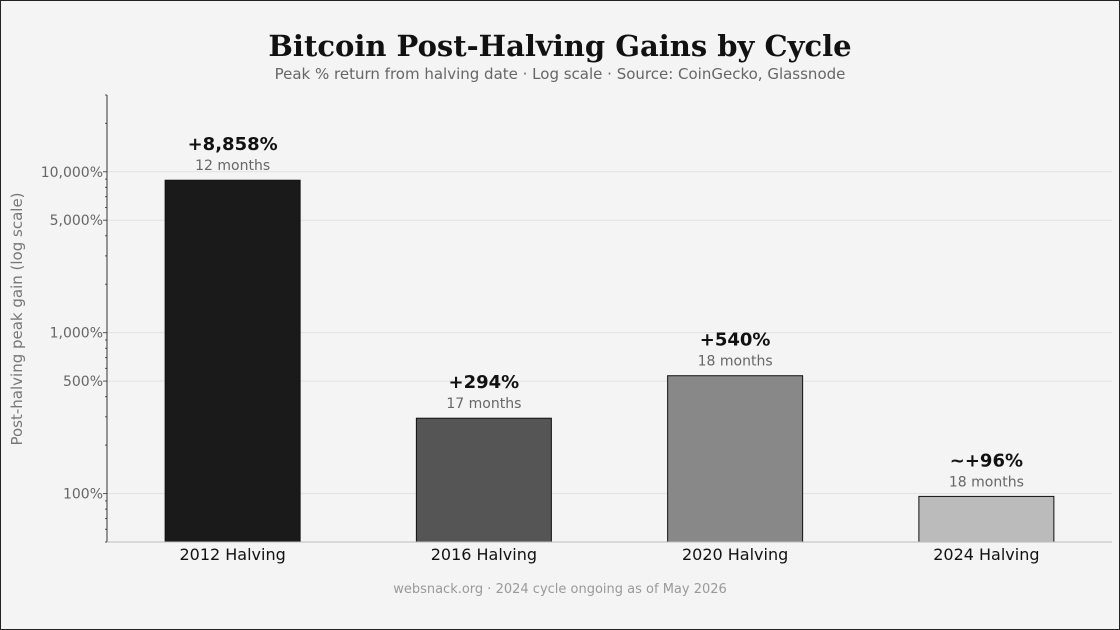  Describe the element at coordinates (484, 382) in the screenshot. I see `bar-value-label: +294%` at that location.